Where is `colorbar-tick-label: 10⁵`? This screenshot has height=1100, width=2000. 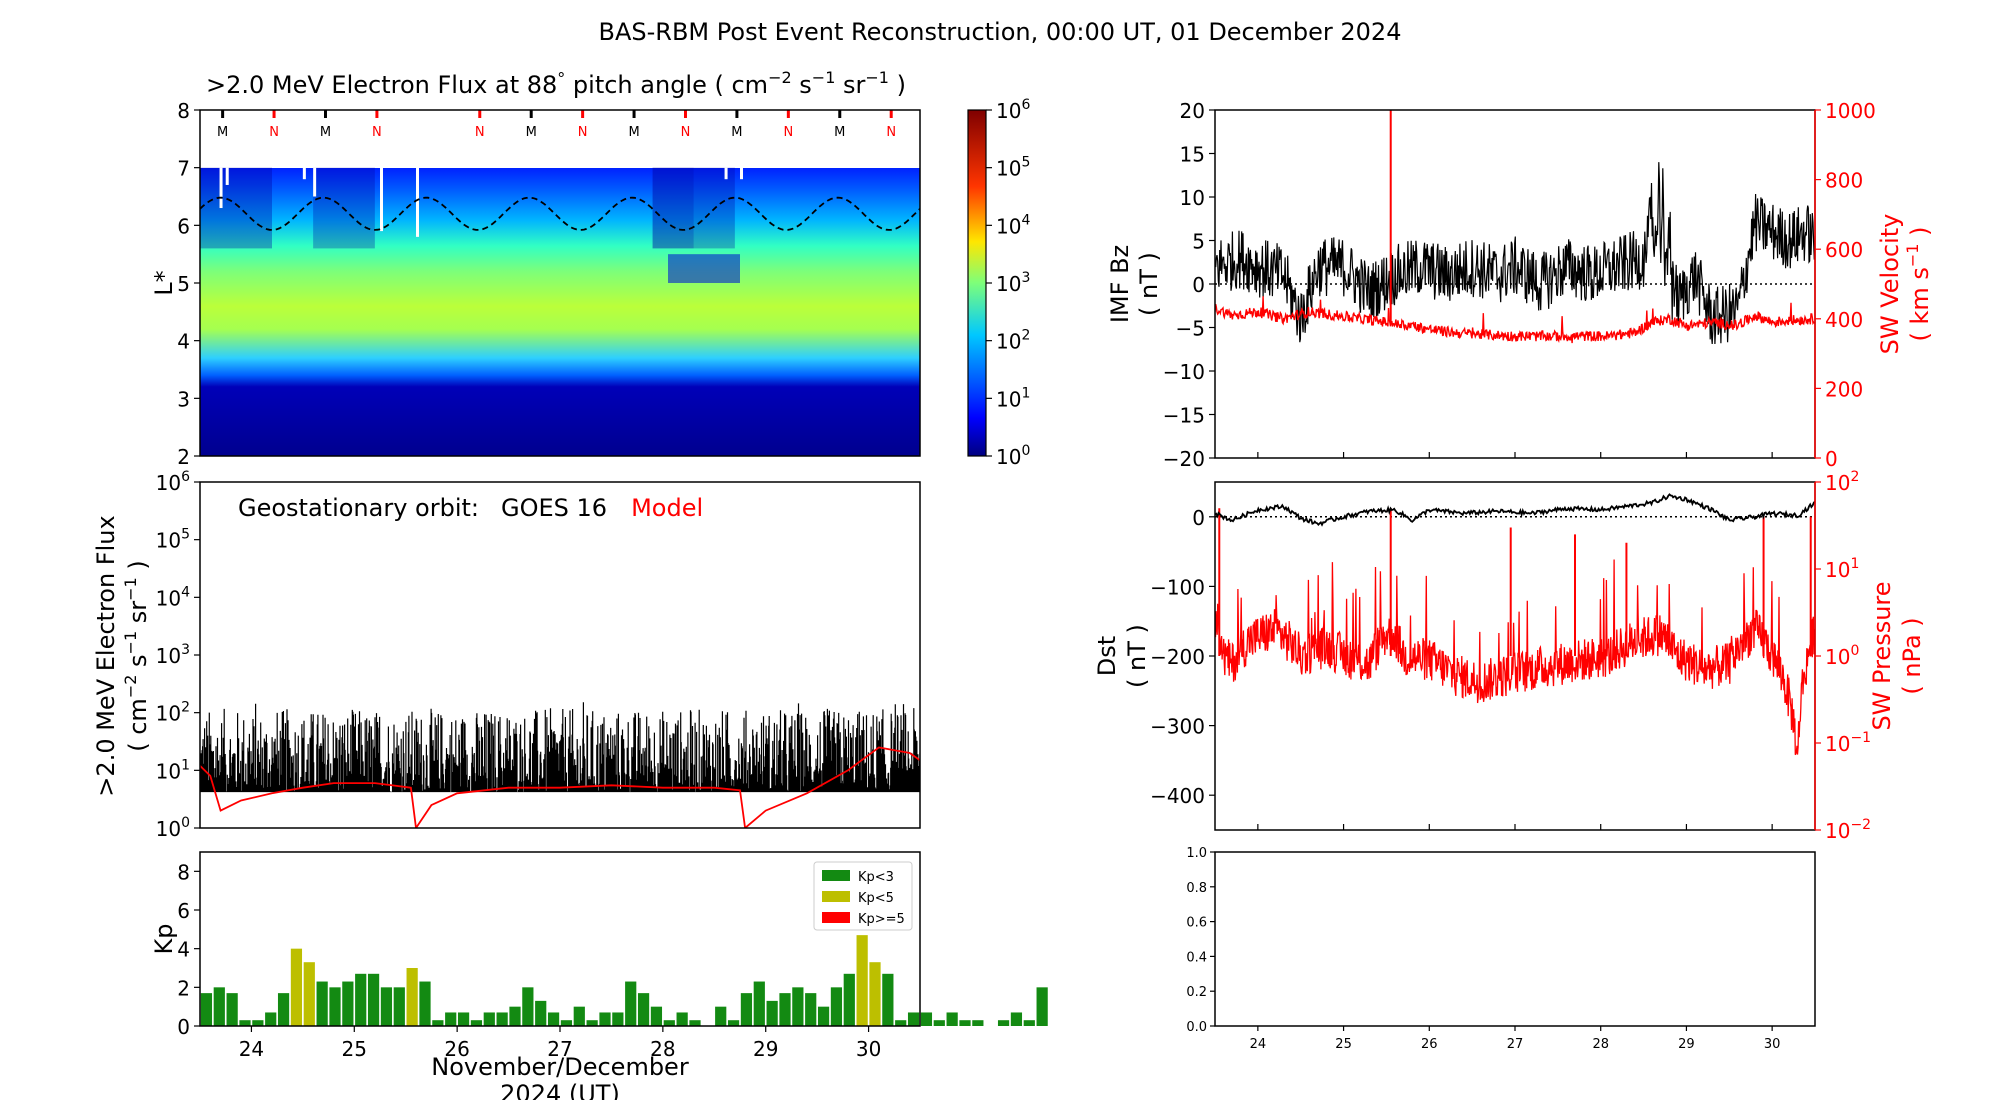
colorbar-tick-label: 10⁵ is located at coordinates (1013, 168).